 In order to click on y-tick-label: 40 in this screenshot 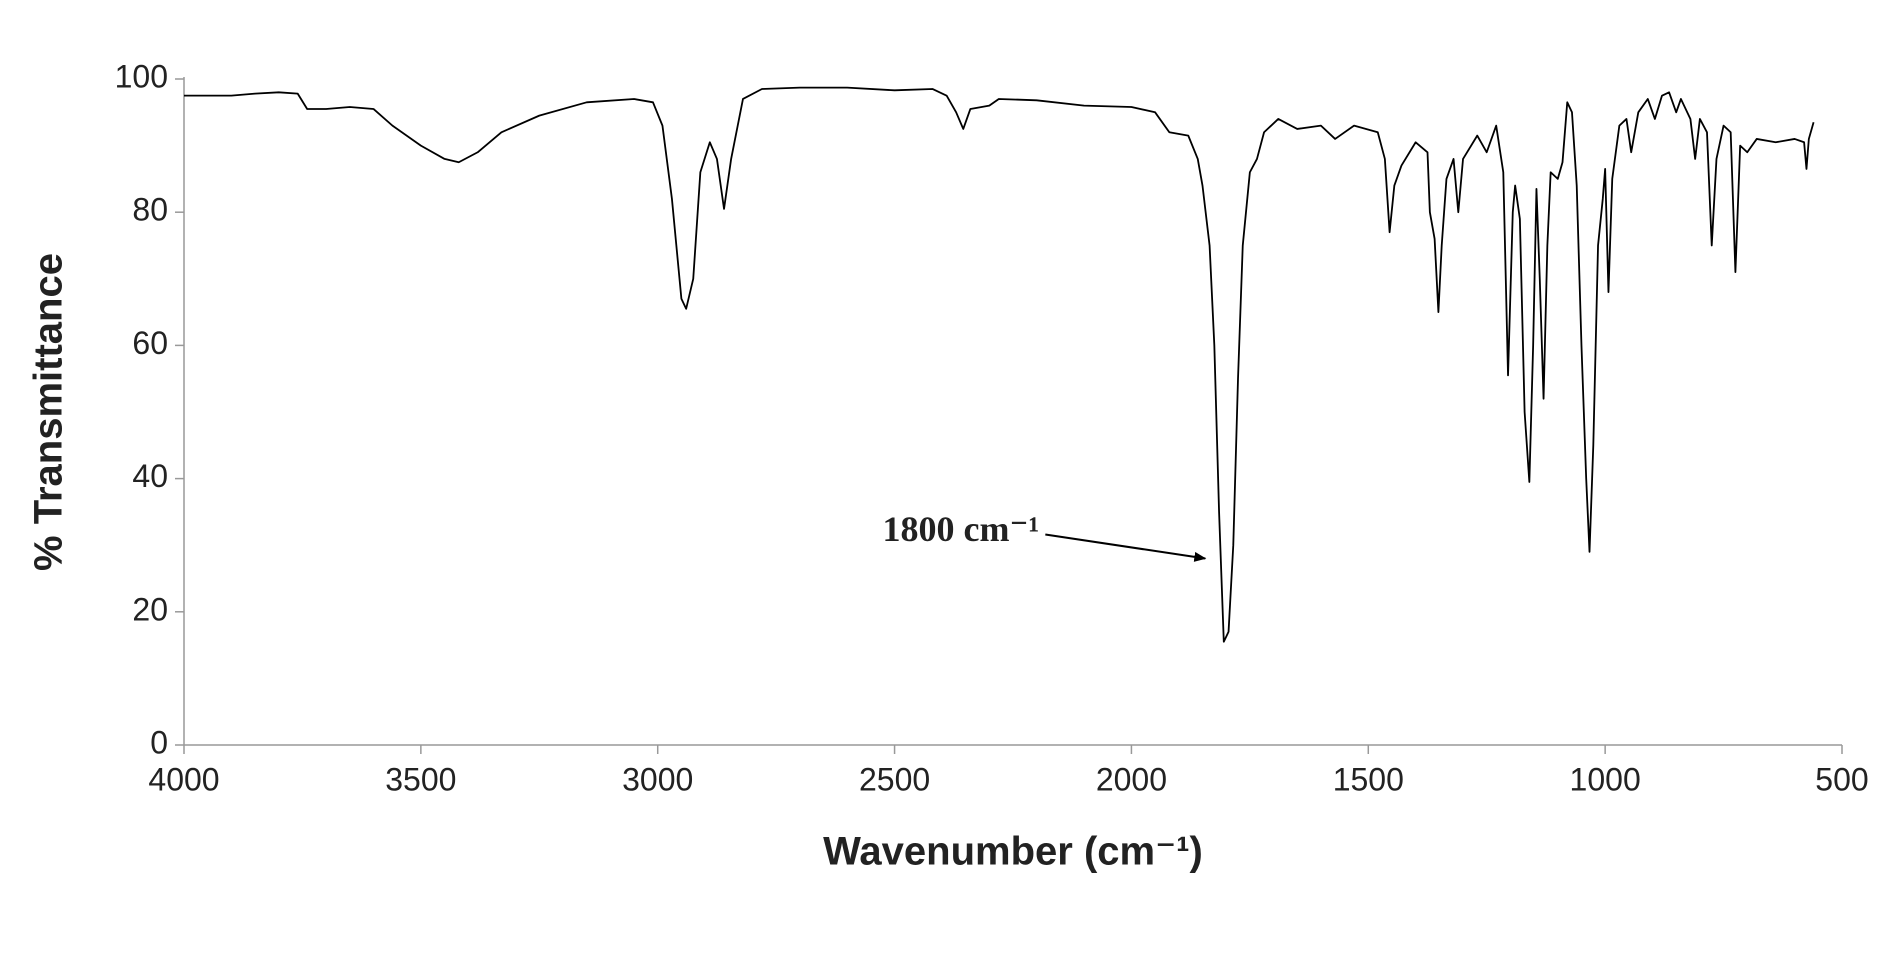, I will do `click(150, 476)`.